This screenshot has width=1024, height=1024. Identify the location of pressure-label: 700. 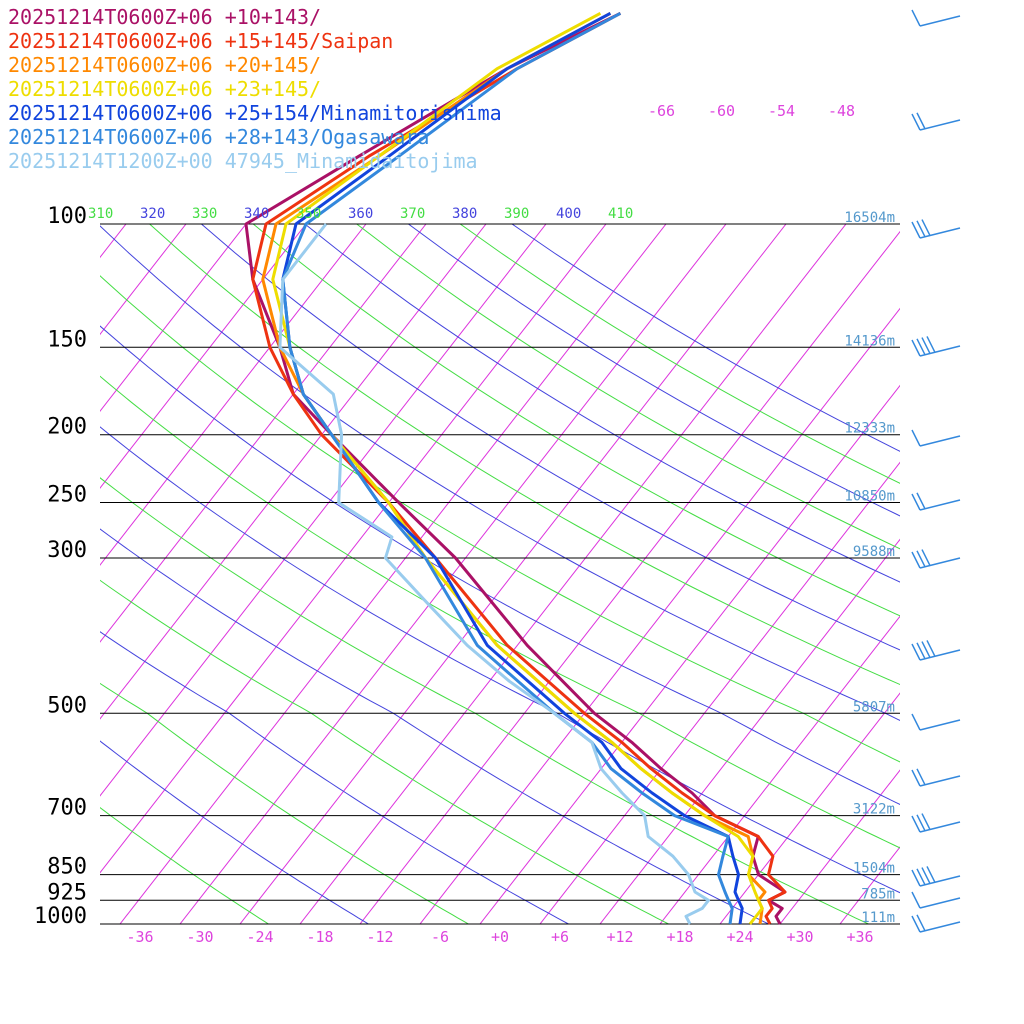
(67, 808).